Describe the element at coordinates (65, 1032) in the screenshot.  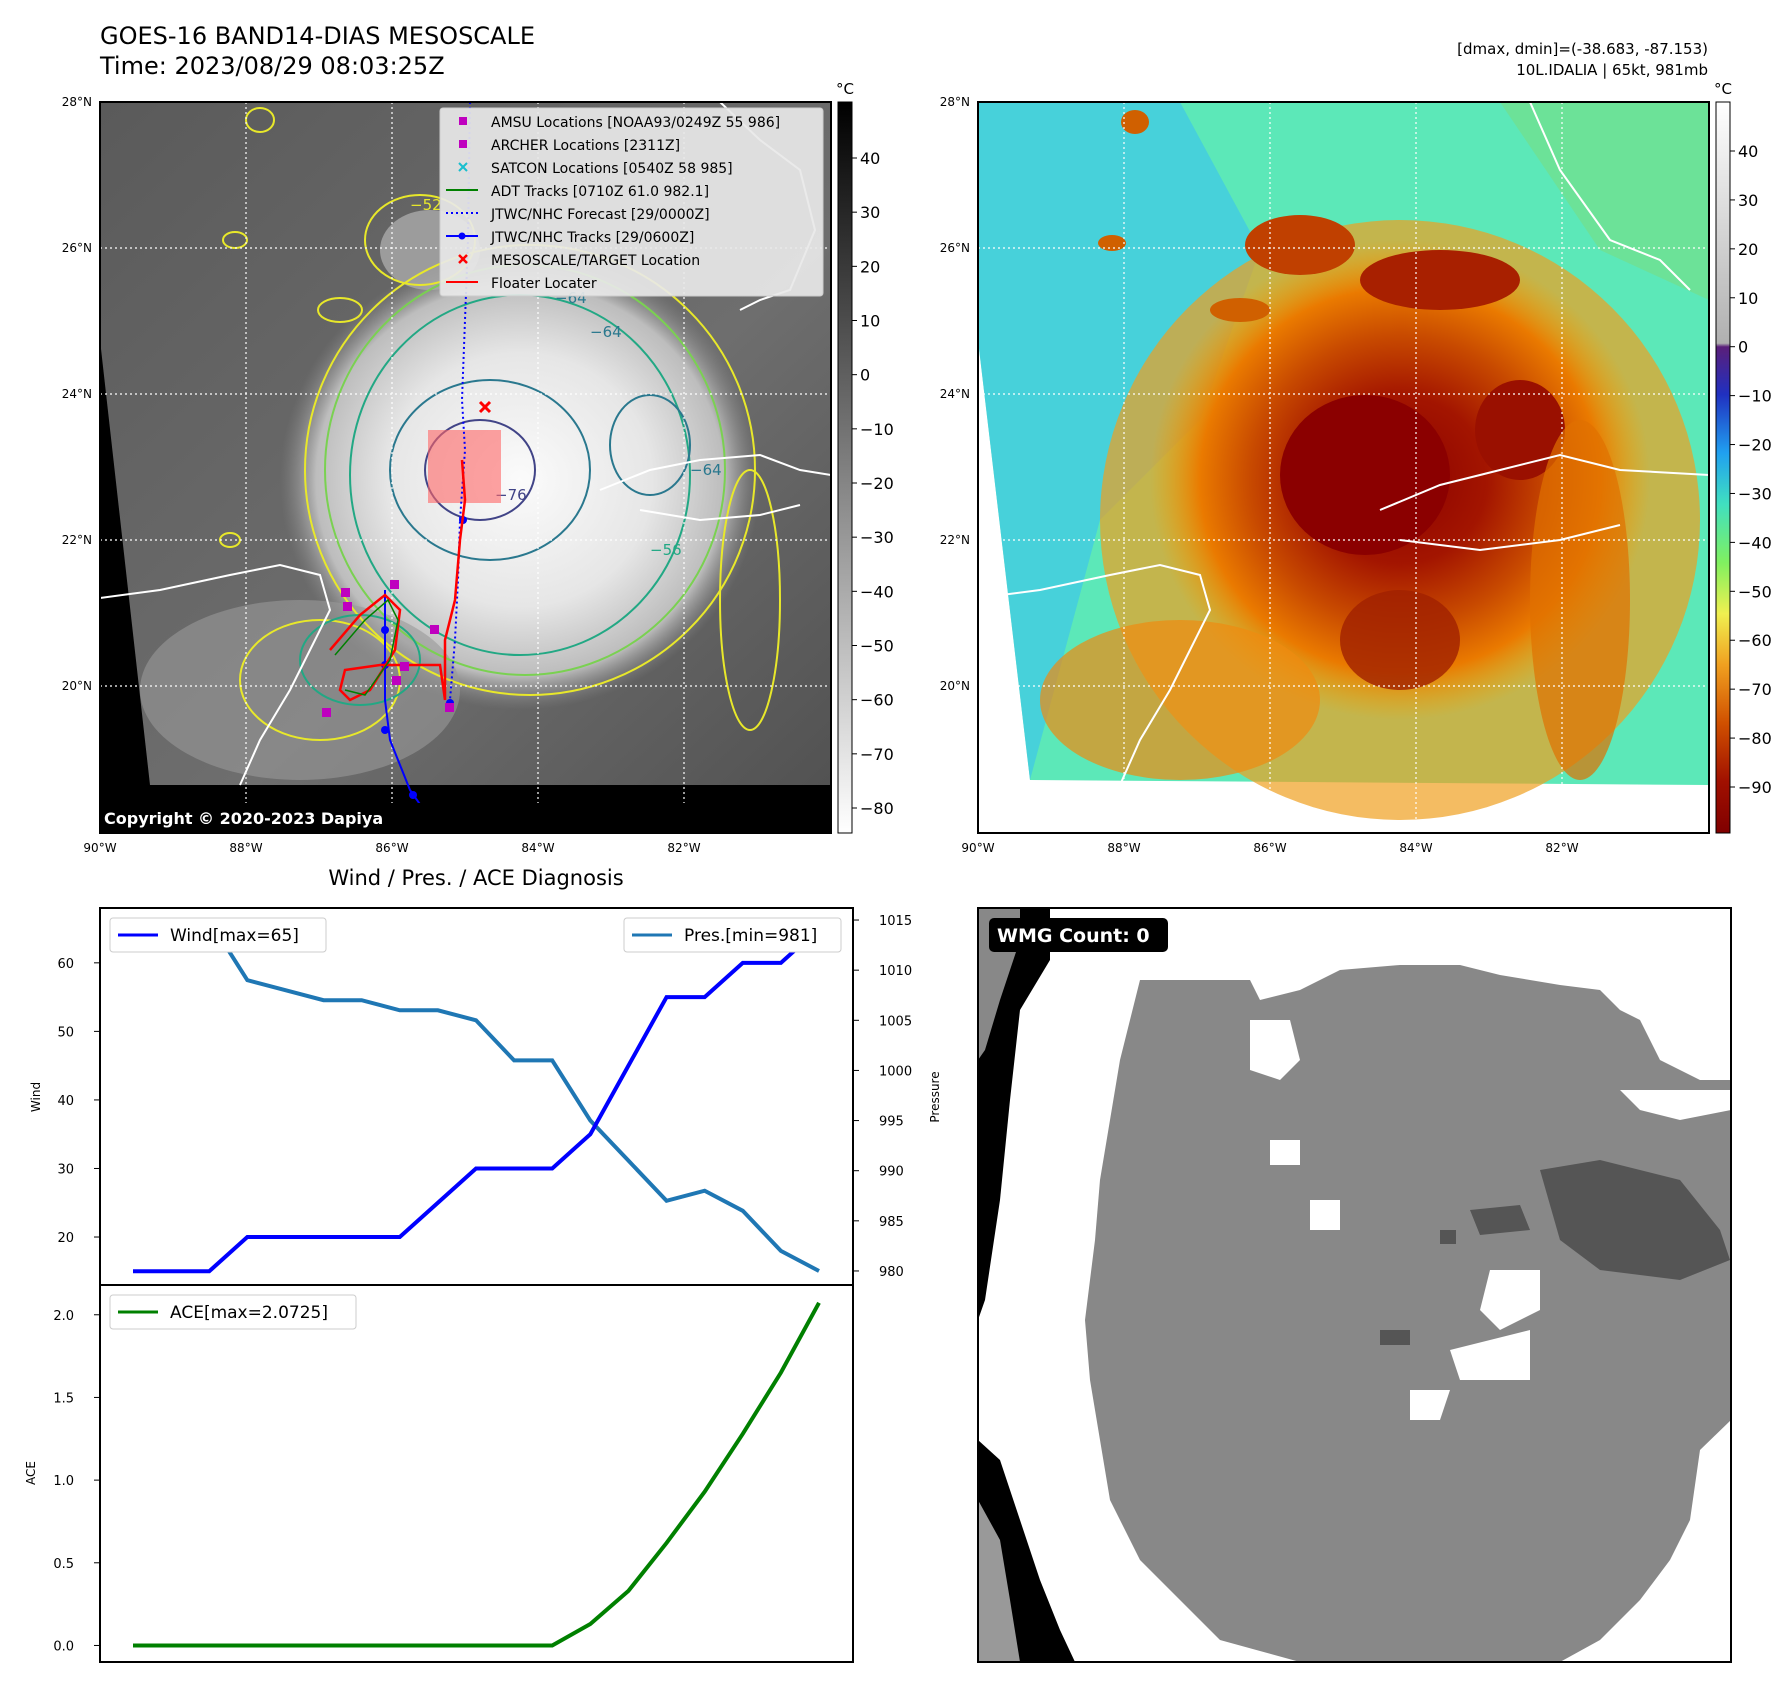
I see `wind-ytick-label: 50` at that location.